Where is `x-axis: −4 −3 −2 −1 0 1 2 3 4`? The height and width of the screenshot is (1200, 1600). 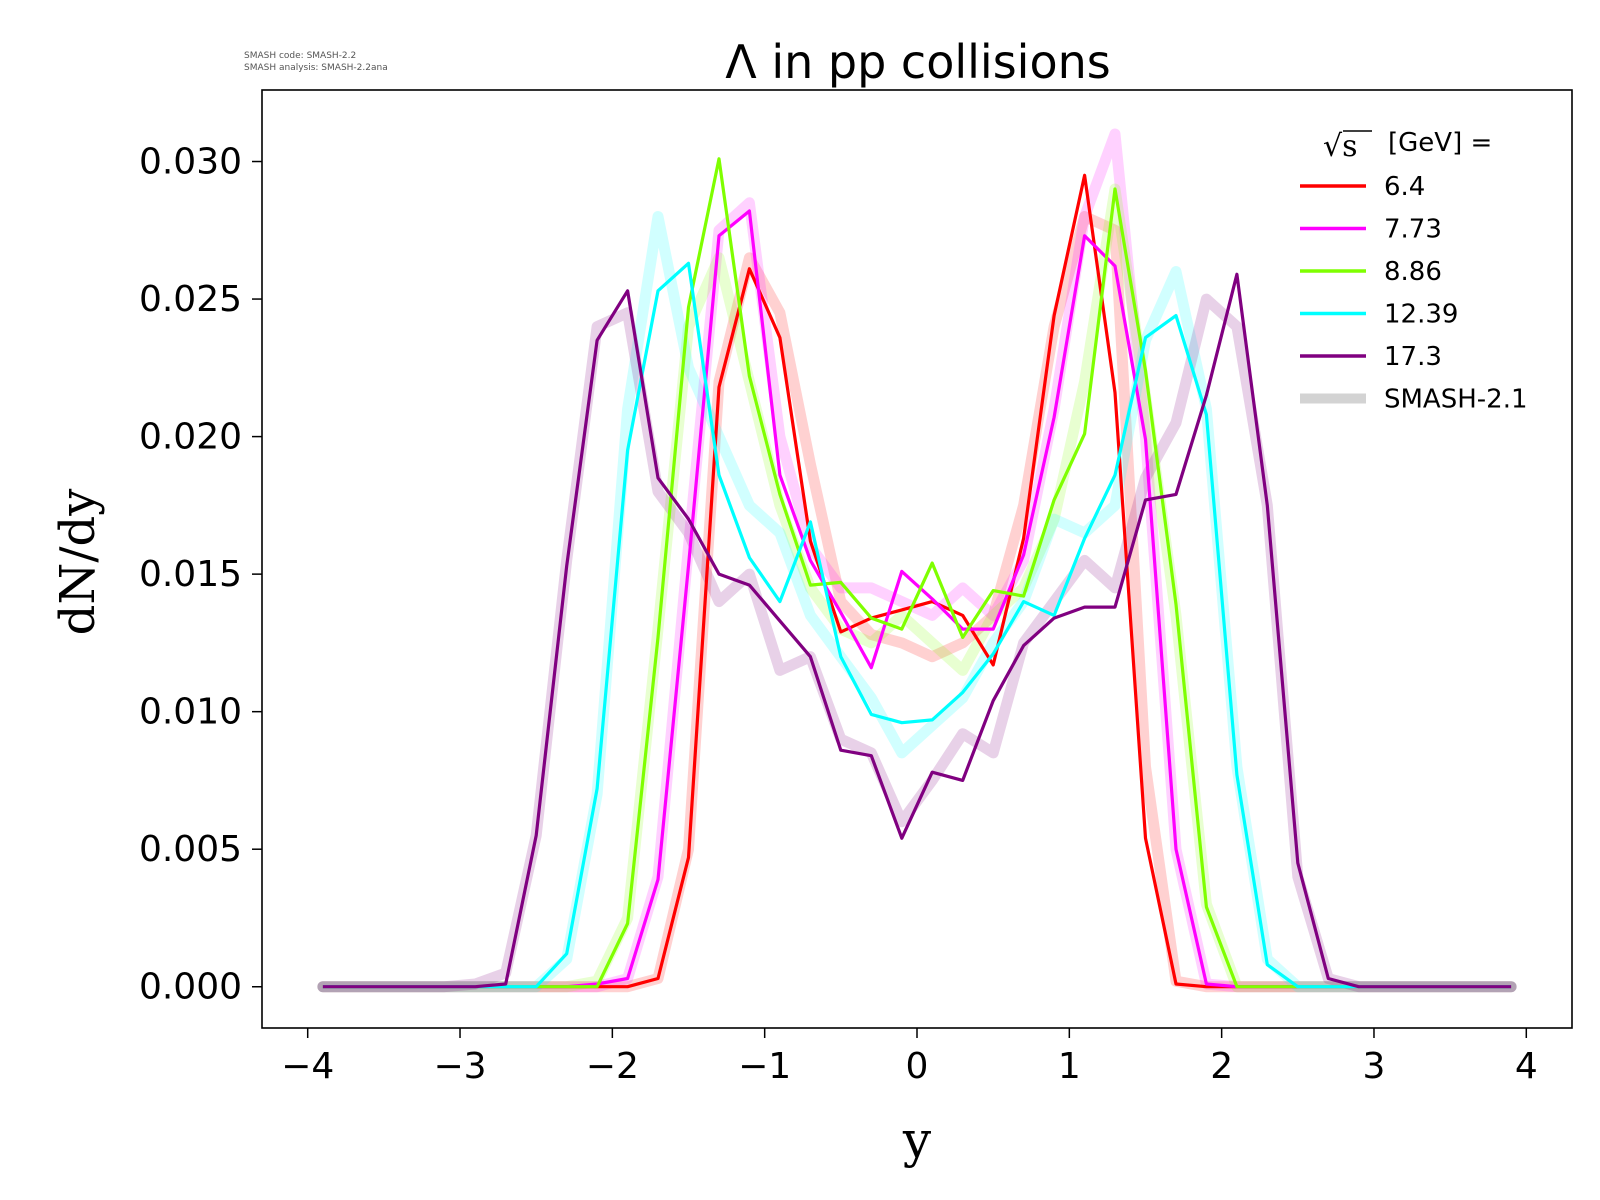 x-axis: −4 −3 −2 −1 0 1 2 3 4 is located at coordinates (909, 1057).